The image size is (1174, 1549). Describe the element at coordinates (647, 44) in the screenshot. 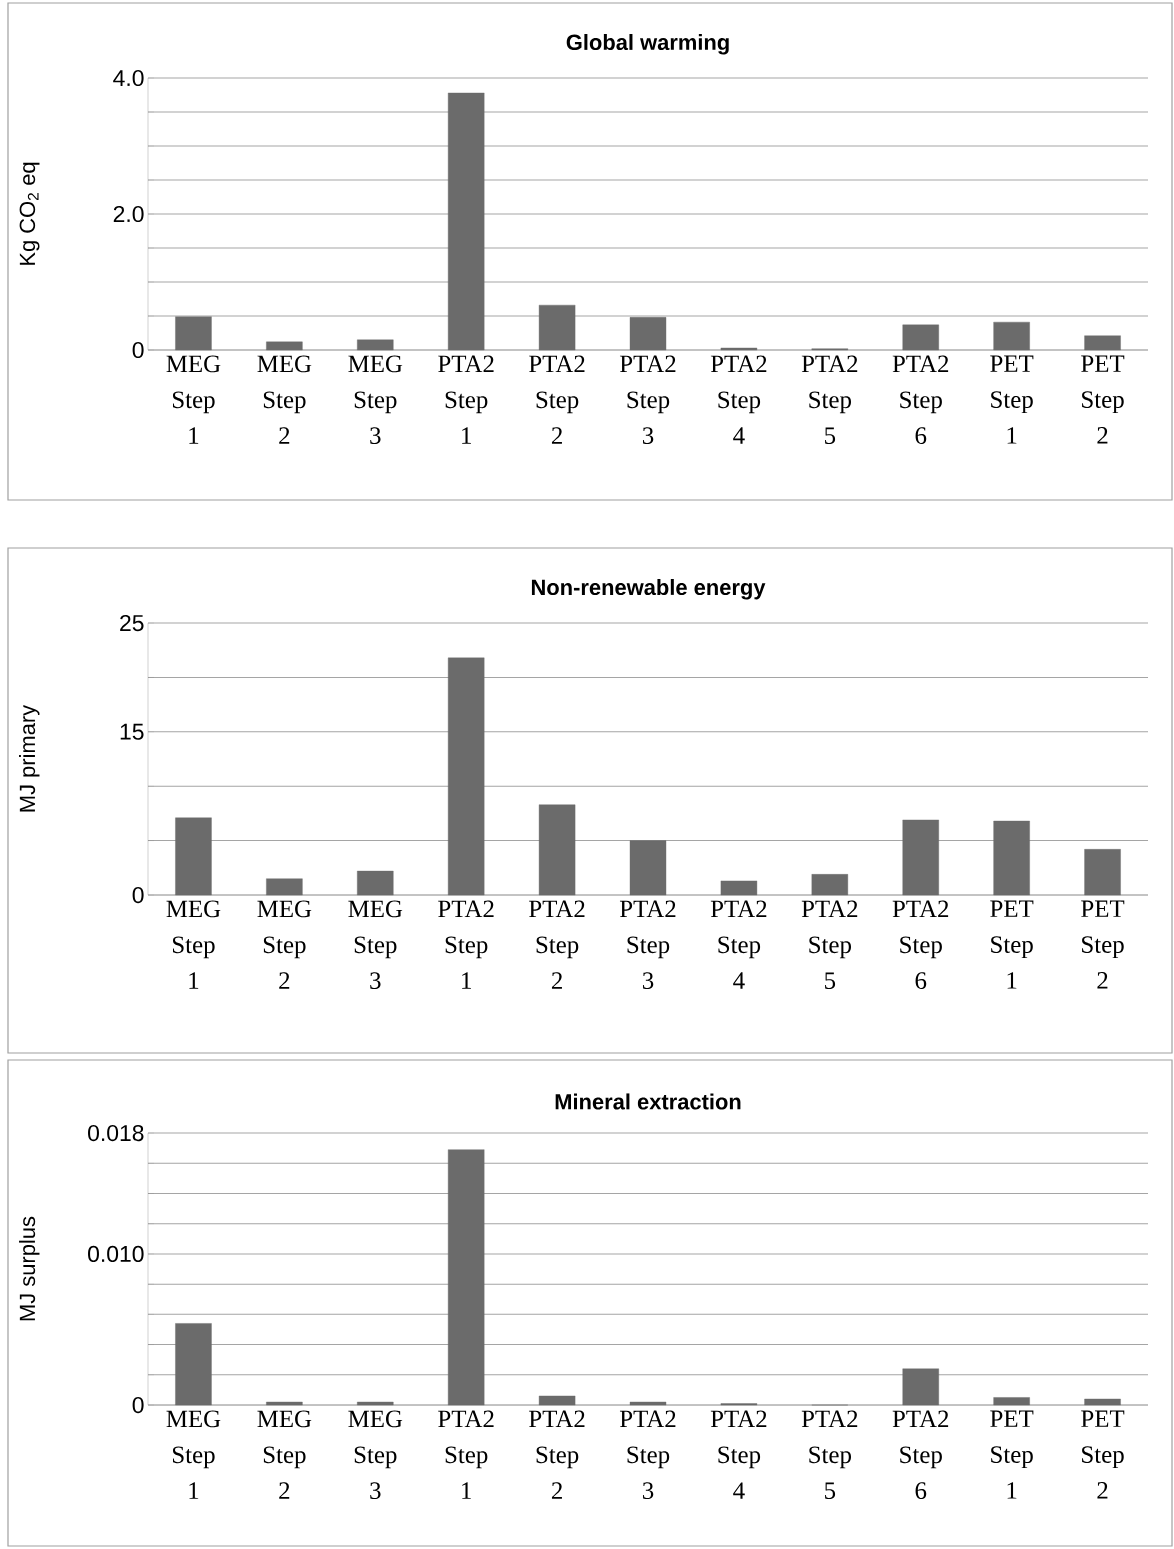

I see `chart-title: Global warming` at that location.